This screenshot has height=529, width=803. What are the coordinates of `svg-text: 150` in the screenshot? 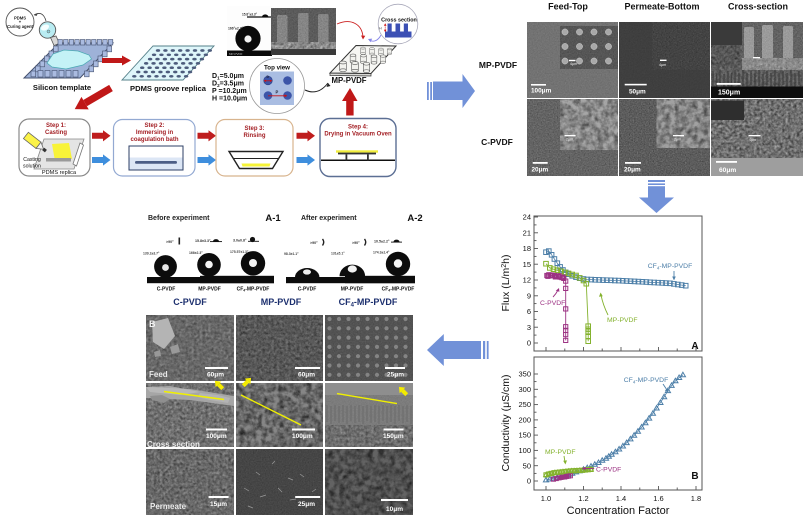 It's located at (524, 435).